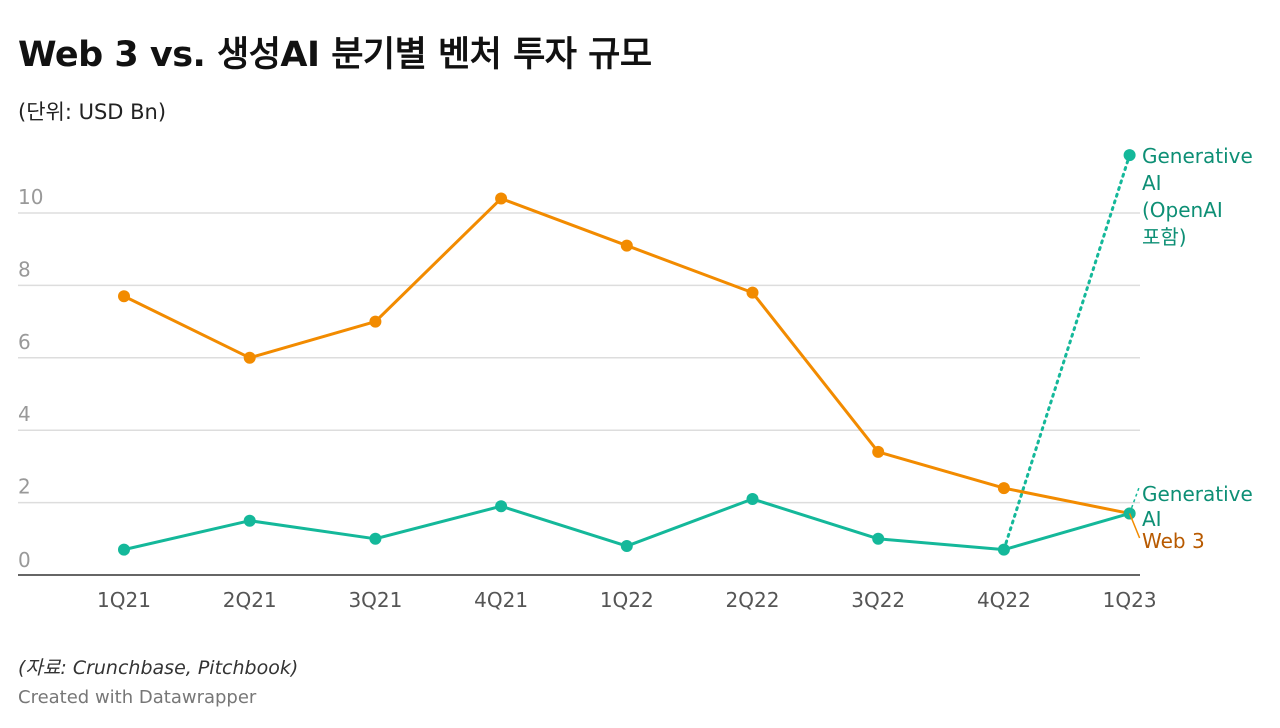  What do you see at coordinates (24, 414) in the screenshot?
I see `y-tick-label: 4` at bounding box center [24, 414].